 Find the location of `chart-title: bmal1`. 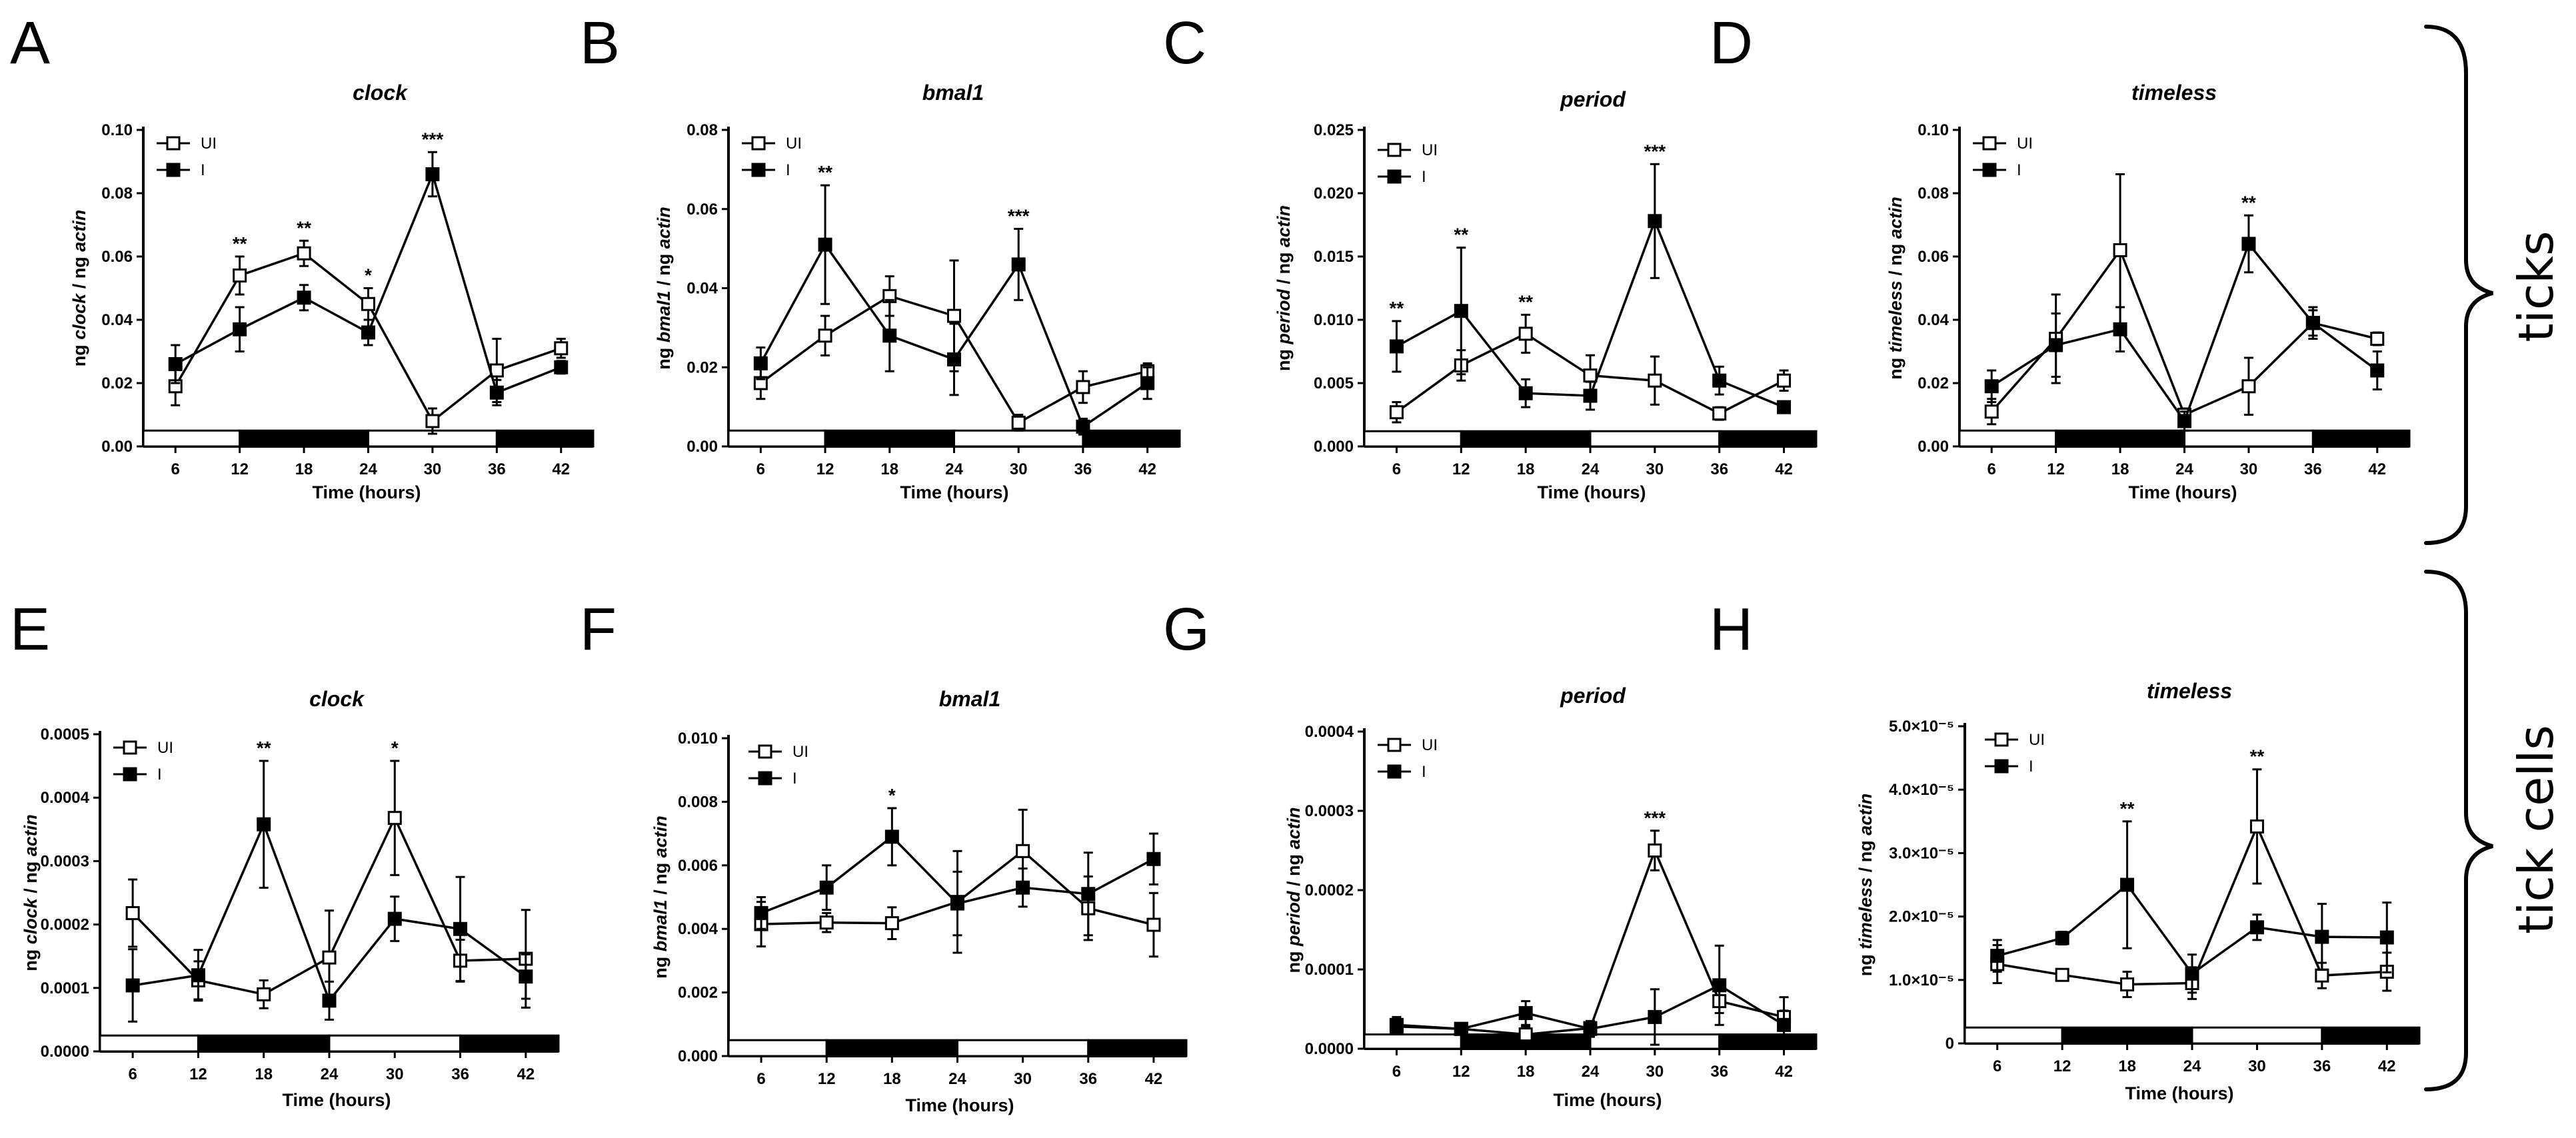

chart-title: bmal1 is located at coordinates (970, 699).